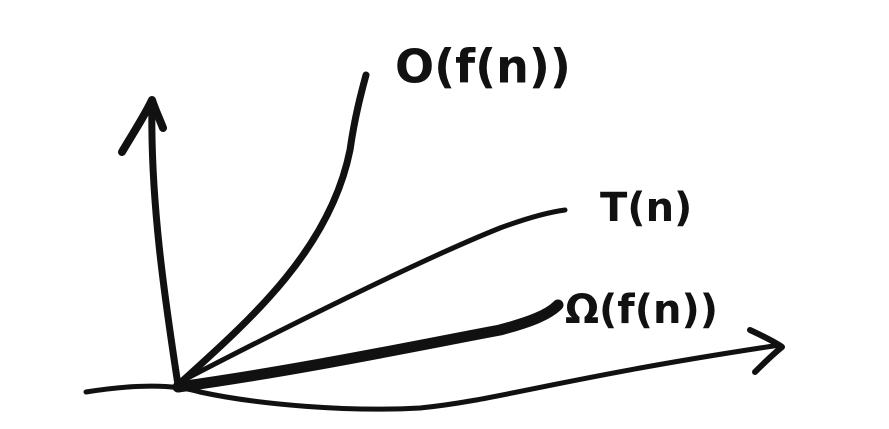 The image size is (889, 429). Describe the element at coordinates (368, 346) in the screenshot. I see `lower-bound-curve` at that location.